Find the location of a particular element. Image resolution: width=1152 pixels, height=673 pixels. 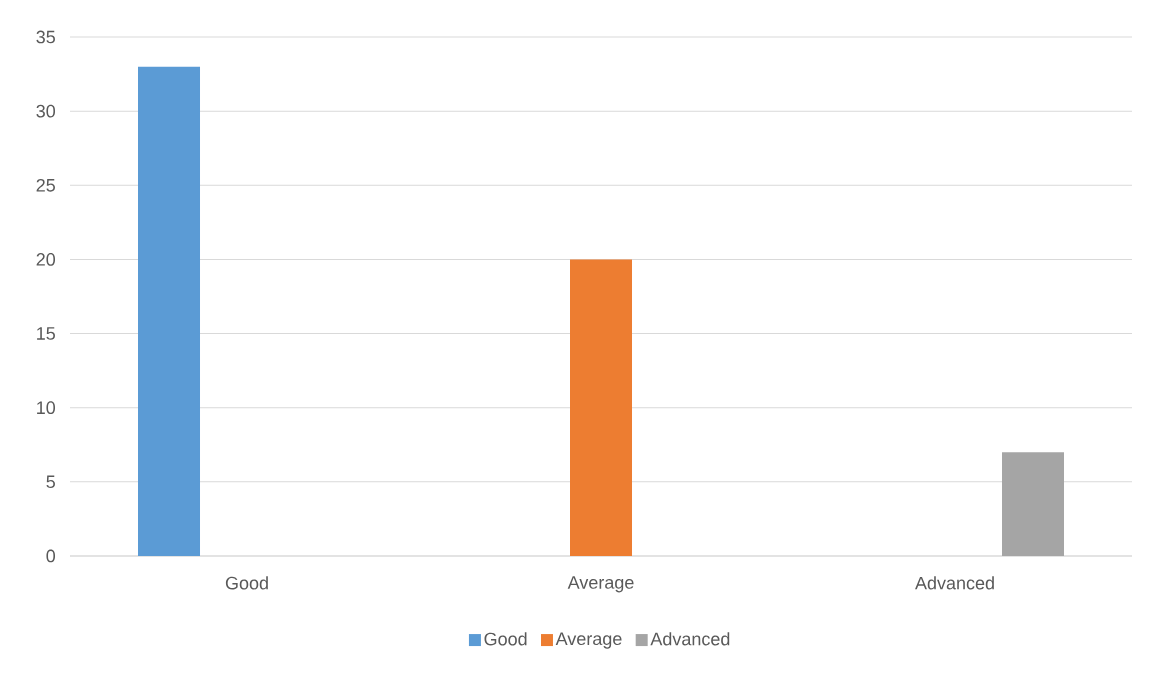

y-tick-label: 10 is located at coordinates (46, 408).